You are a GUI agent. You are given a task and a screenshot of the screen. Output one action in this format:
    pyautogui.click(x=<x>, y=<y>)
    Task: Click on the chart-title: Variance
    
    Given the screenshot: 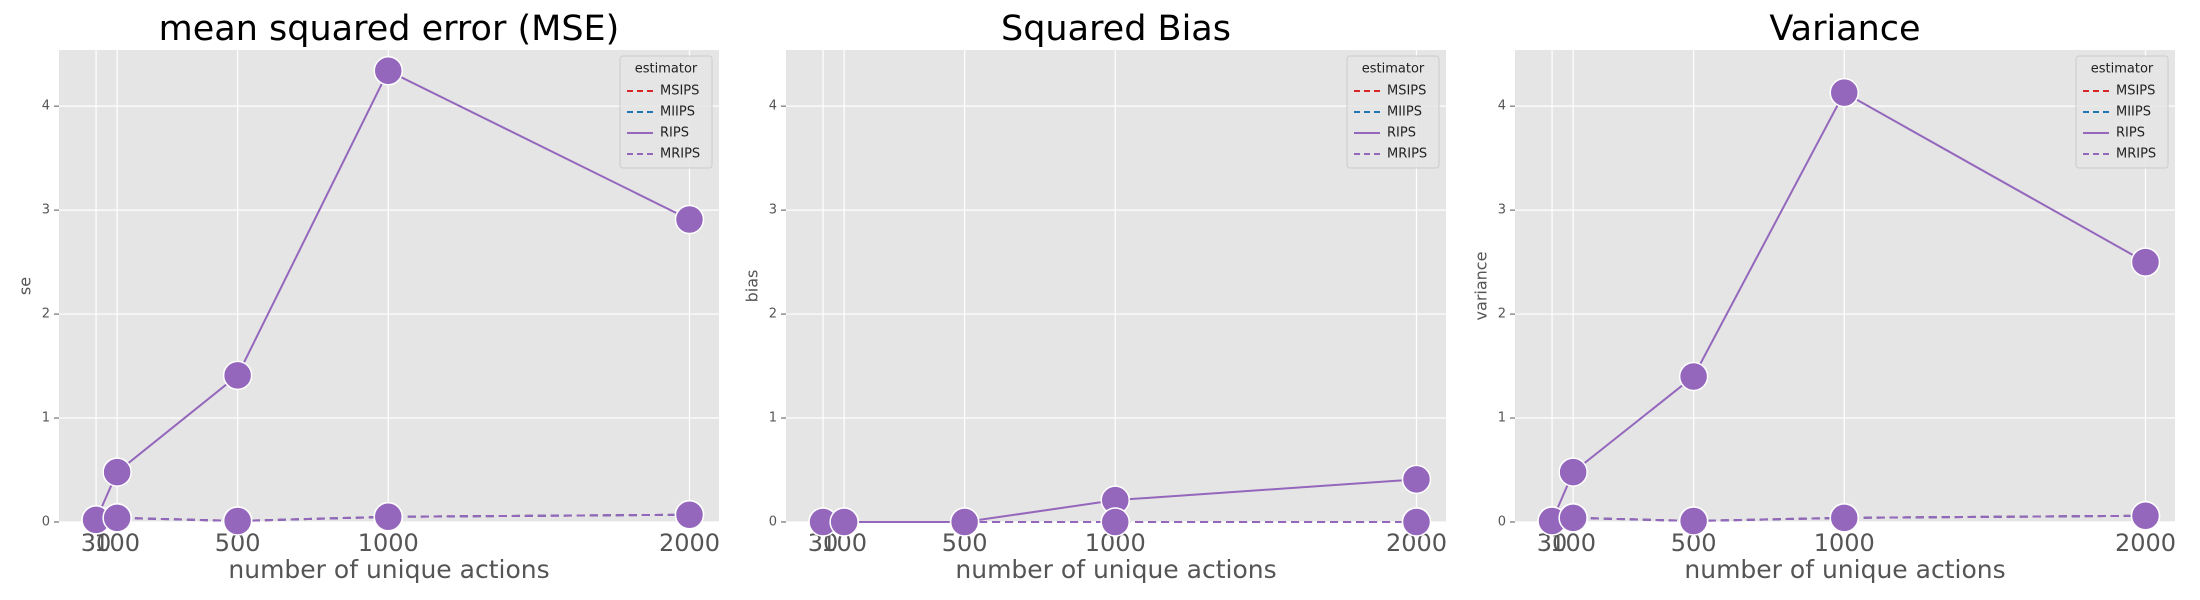 What is the action you would take?
    pyautogui.click(x=1844, y=29)
    